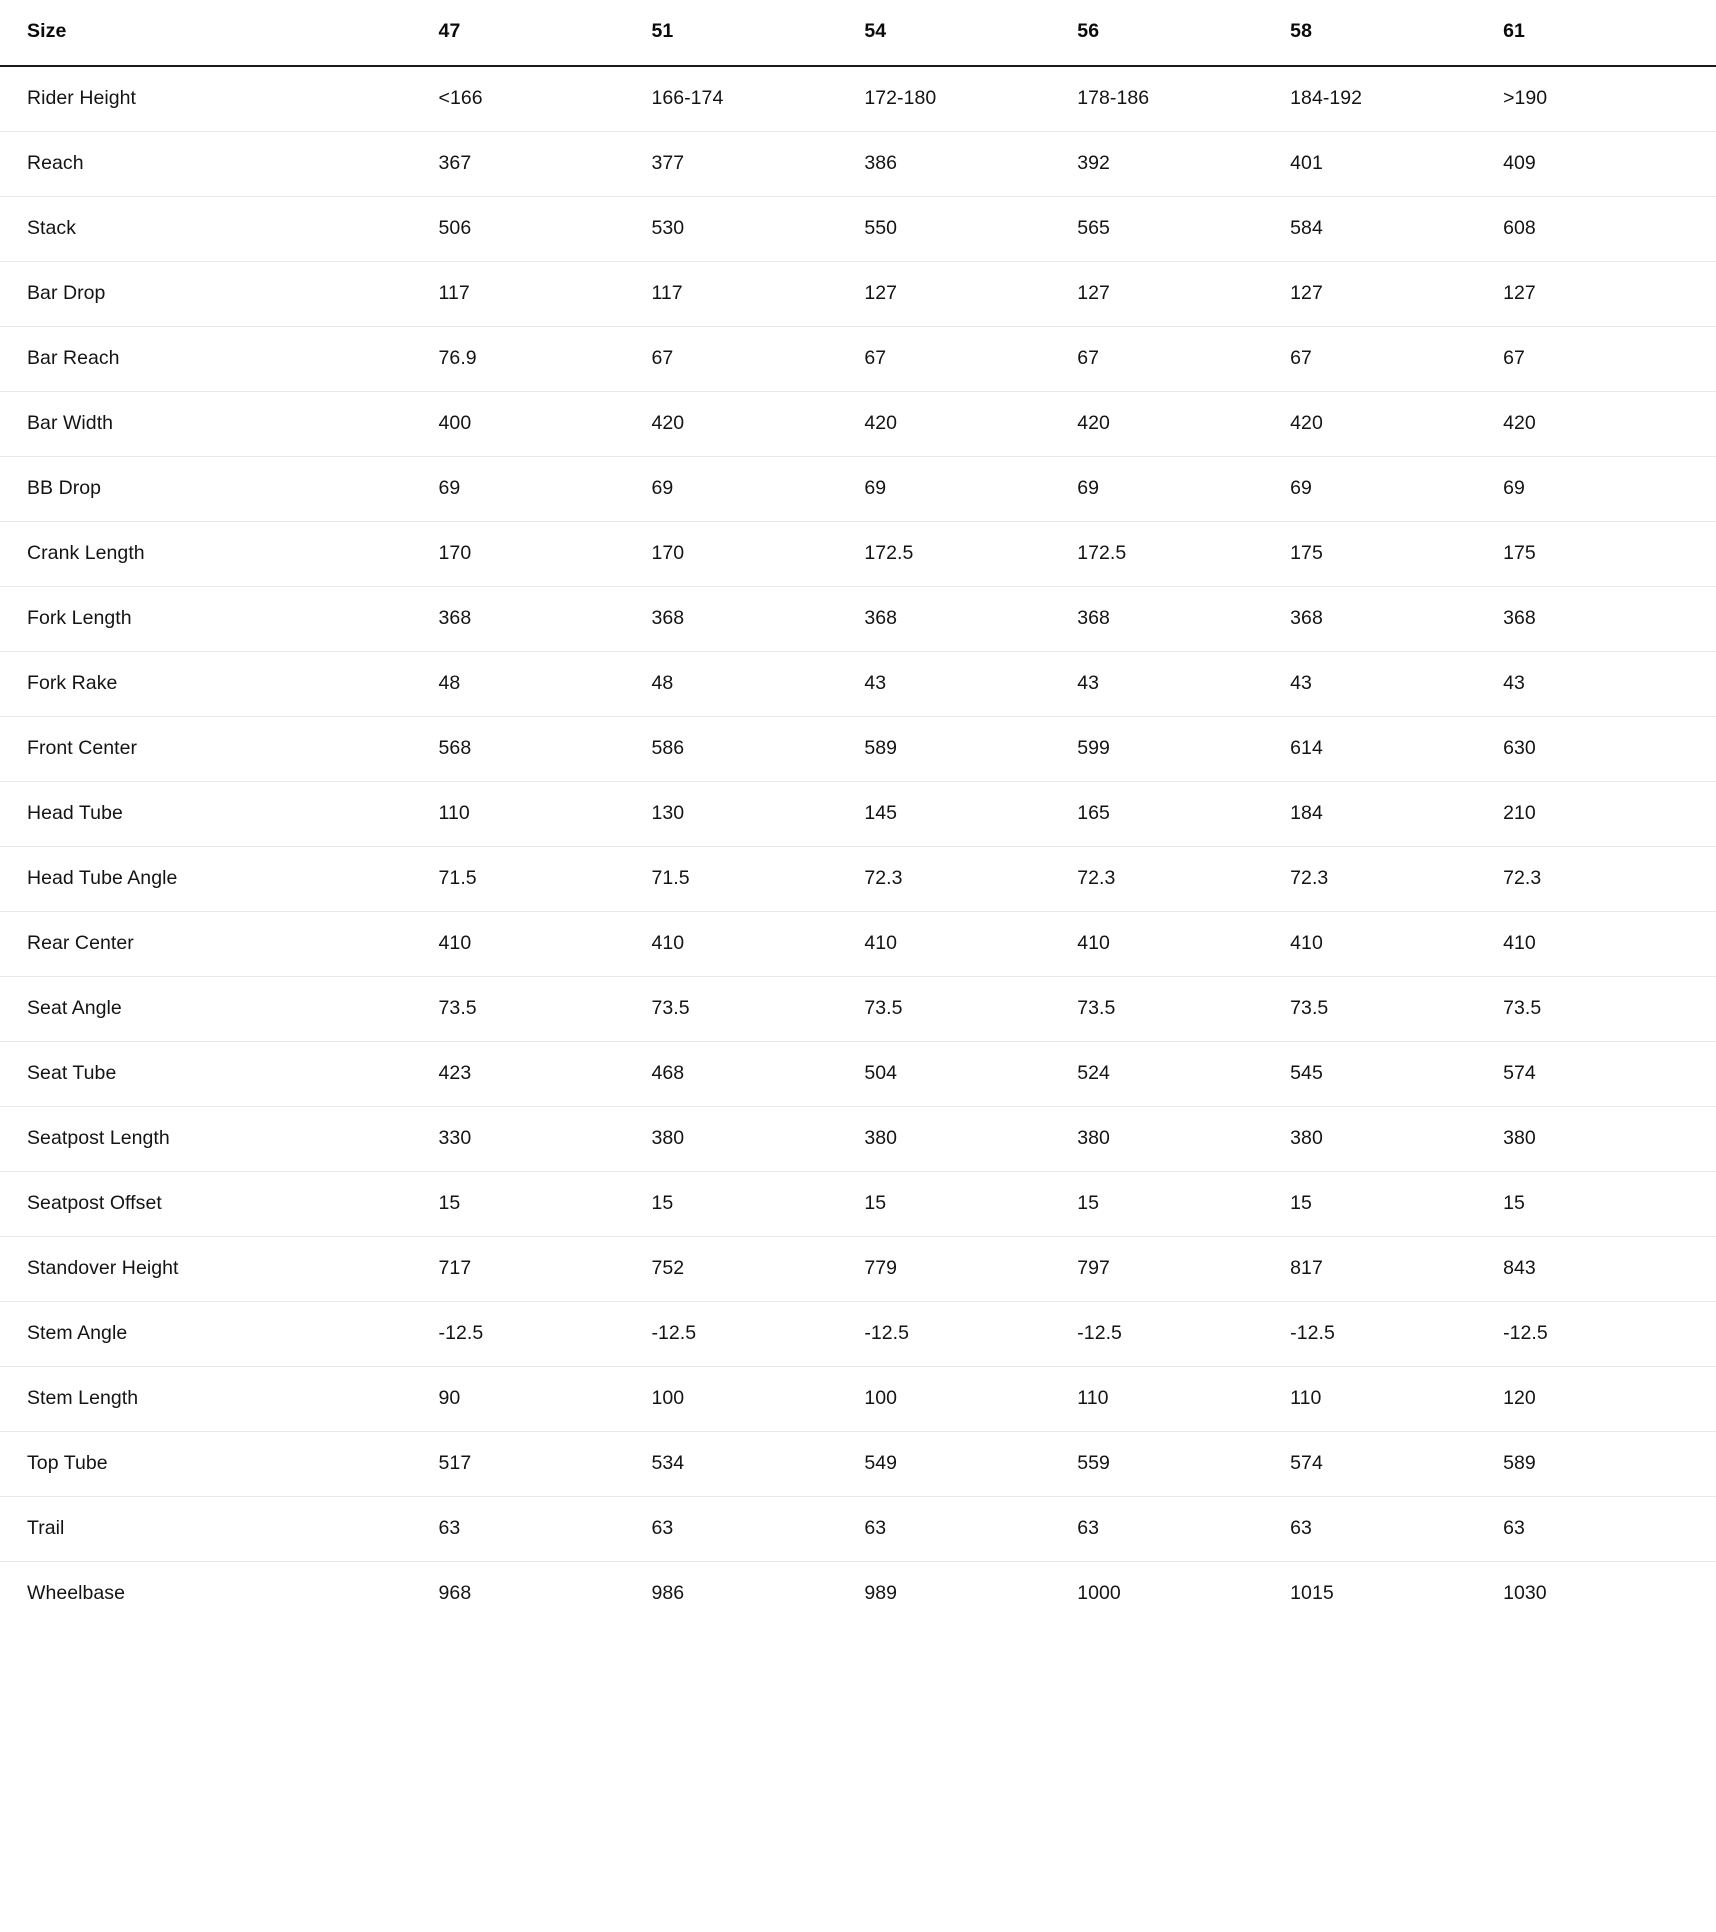 The image size is (1716, 1932). Describe the element at coordinates (858, 684) in the screenshot. I see `table-row: Fork Rake 48 48 43 43 43 43` at that location.